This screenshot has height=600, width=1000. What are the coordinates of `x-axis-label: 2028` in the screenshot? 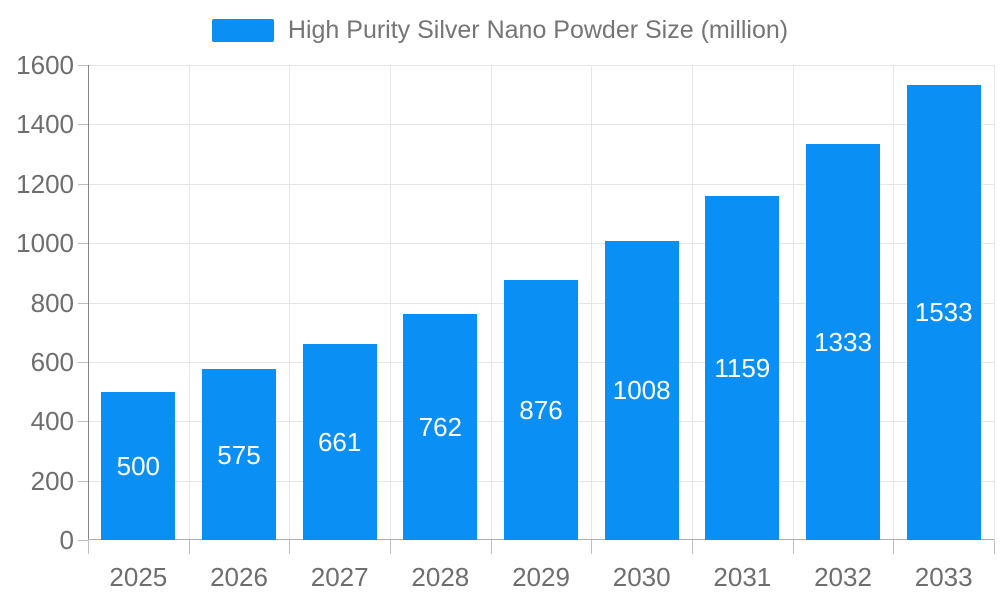 It's located at (440, 577).